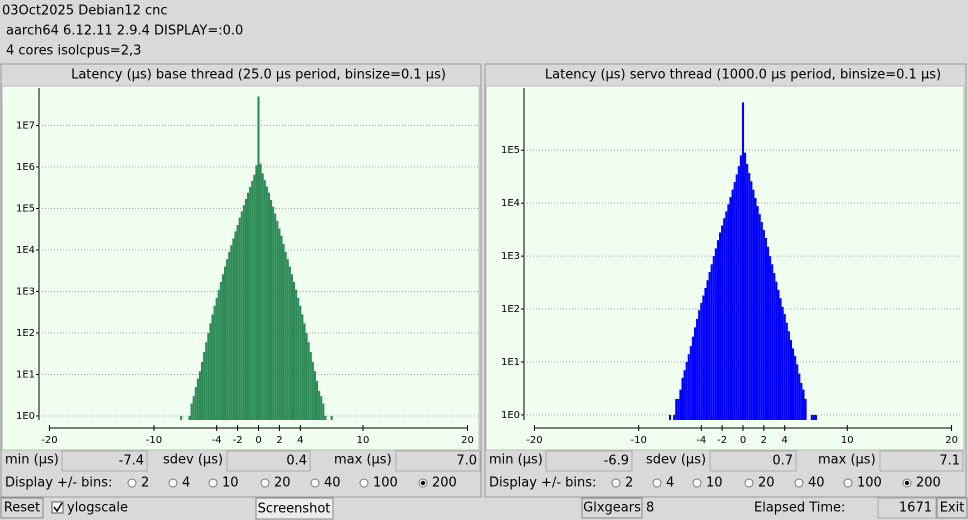 Image resolution: width=968 pixels, height=520 pixels. What do you see at coordinates (952, 508) in the screenshot?
I see `exit-button` at bounding box center [952, 508].